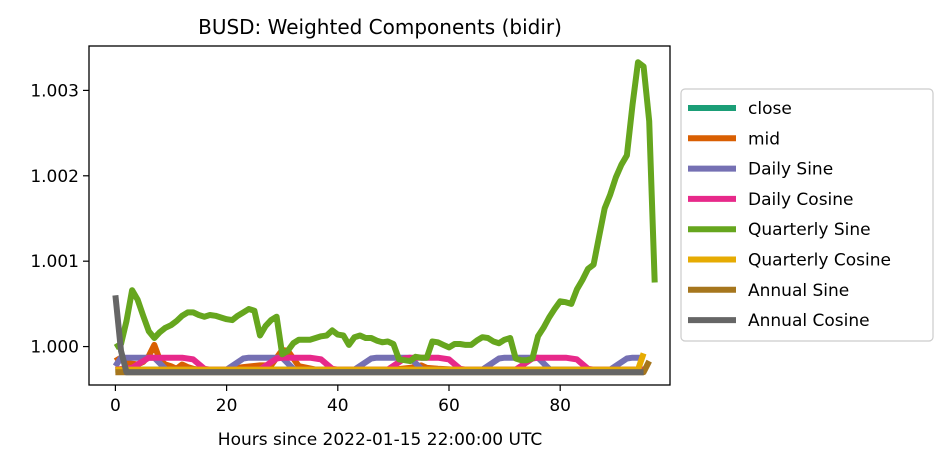  I want to click on legend-entry-label: Annual Cosine, so click(809, 321).